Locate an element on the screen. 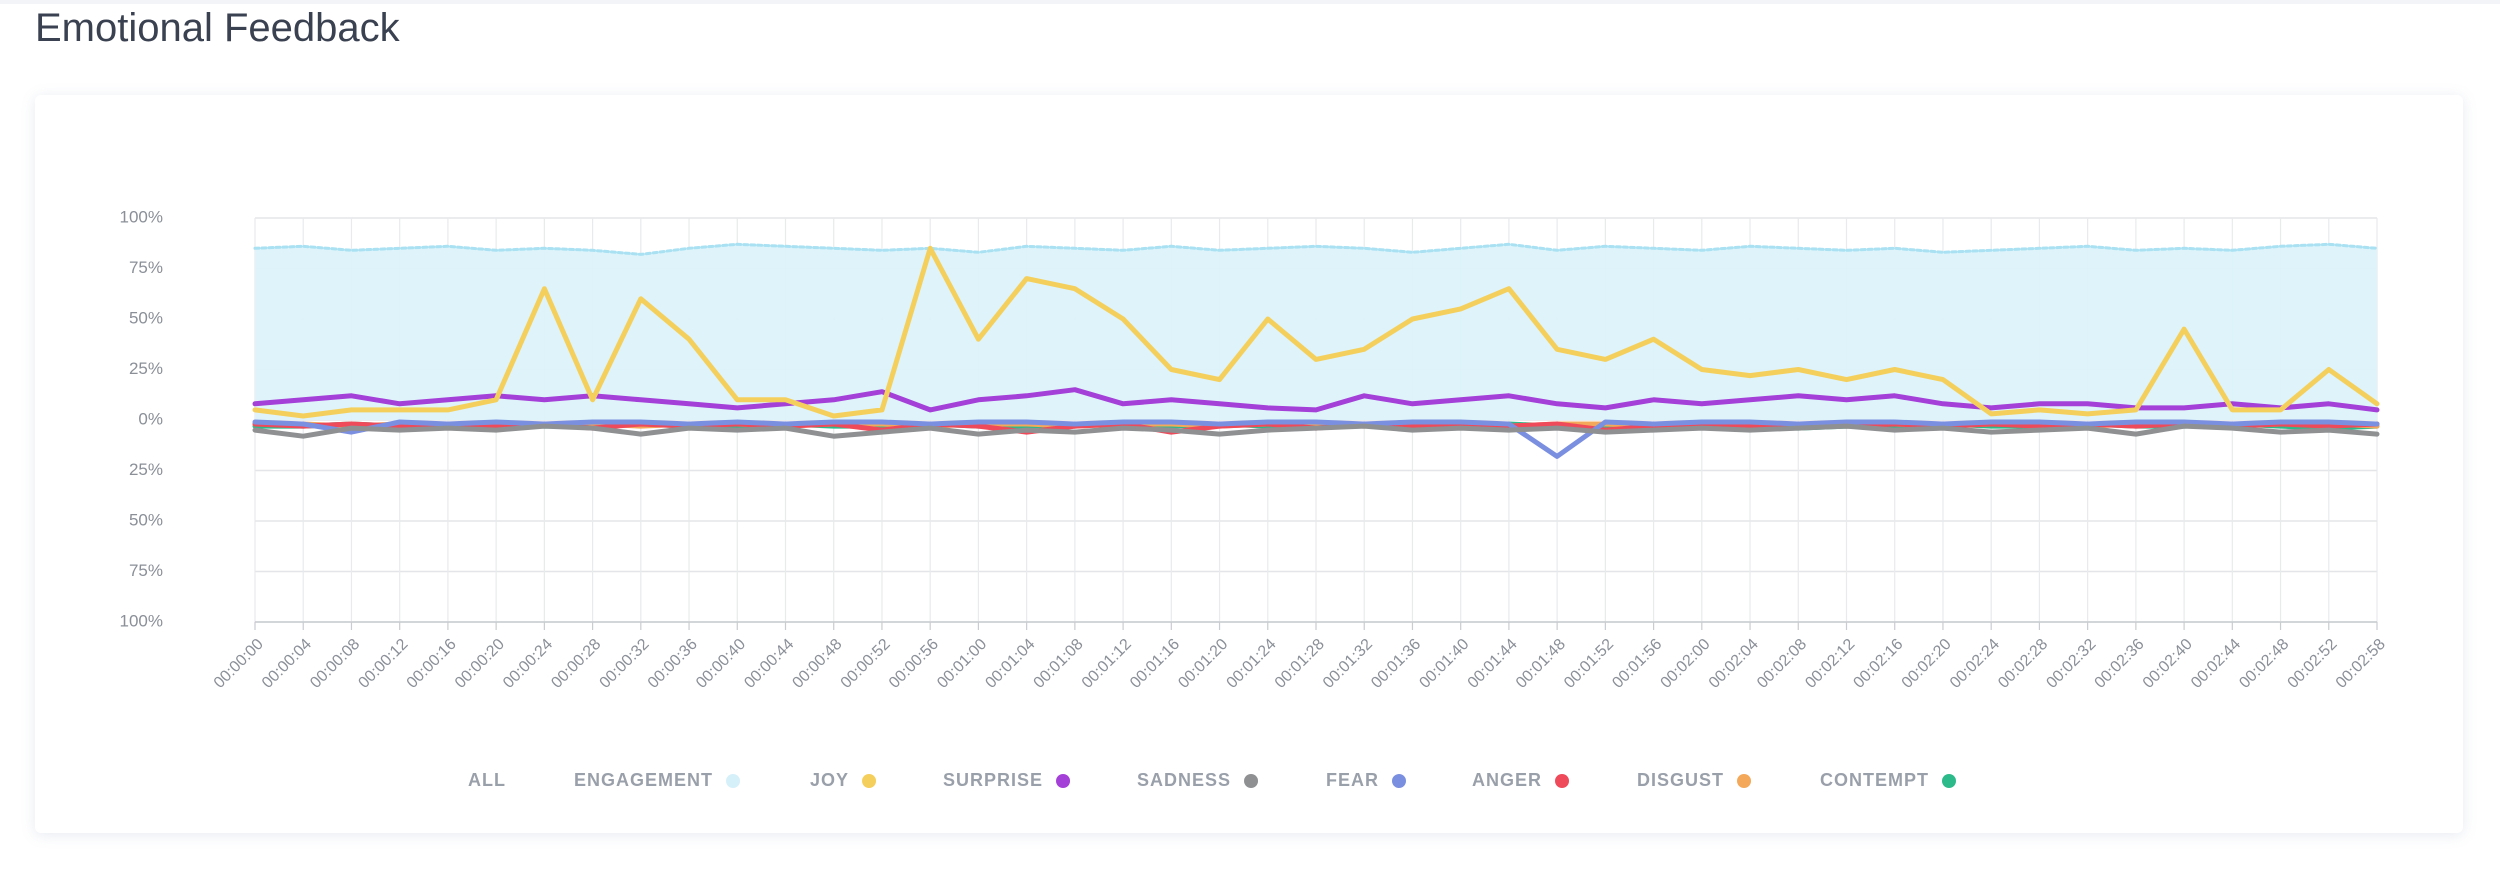 Image resolution: width=2500 pixels, height=874 pixels. legend-label: SURPRISE is located at coordinates (993, 780).